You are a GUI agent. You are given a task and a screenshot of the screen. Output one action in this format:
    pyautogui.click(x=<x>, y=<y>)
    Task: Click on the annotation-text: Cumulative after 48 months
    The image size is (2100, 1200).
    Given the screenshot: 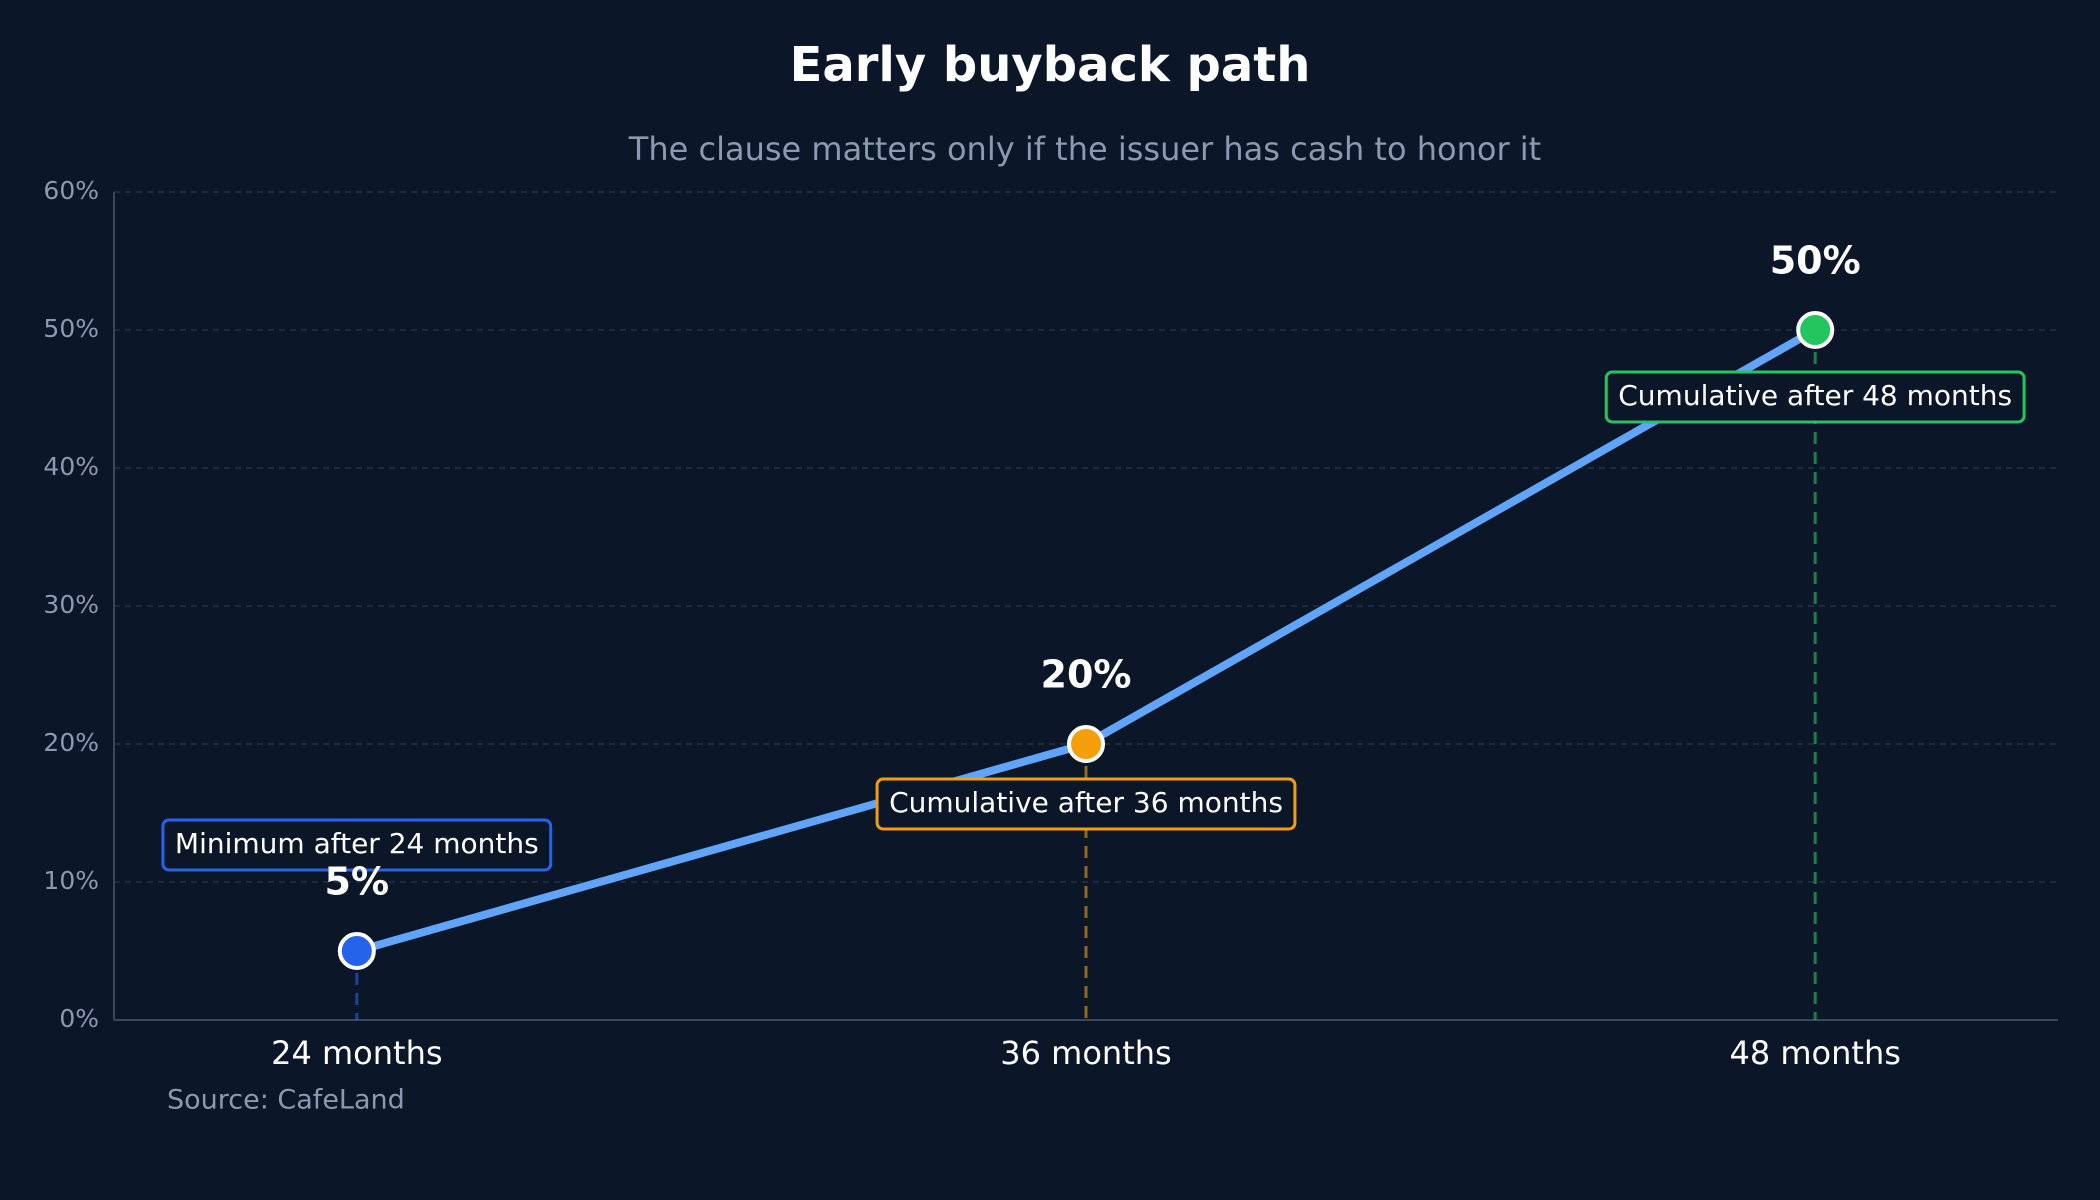 What is the action you would take?
    pyautogui.click(x=1815, y=395)
    